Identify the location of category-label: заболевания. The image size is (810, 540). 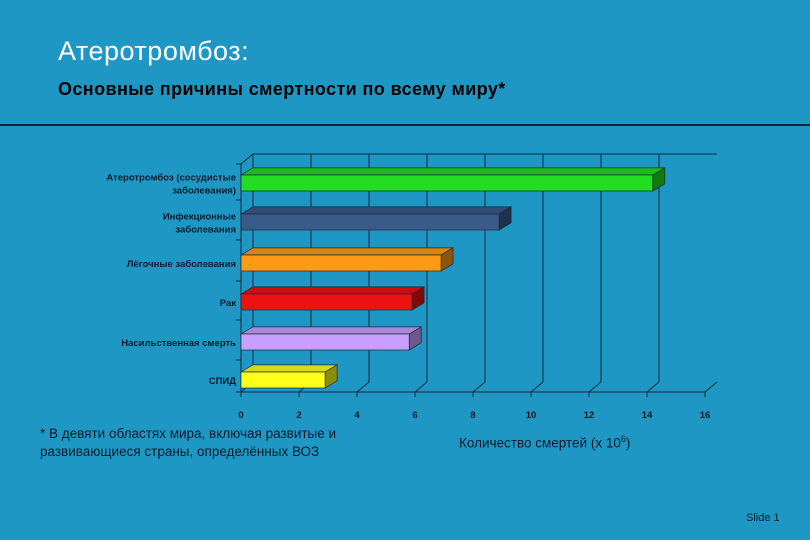
(205, 230).